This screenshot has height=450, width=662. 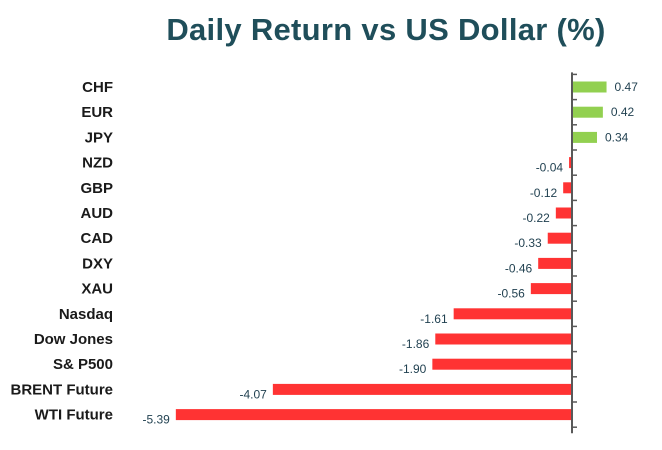 I want to click on bar-jpy, so click(x=584, y=137).